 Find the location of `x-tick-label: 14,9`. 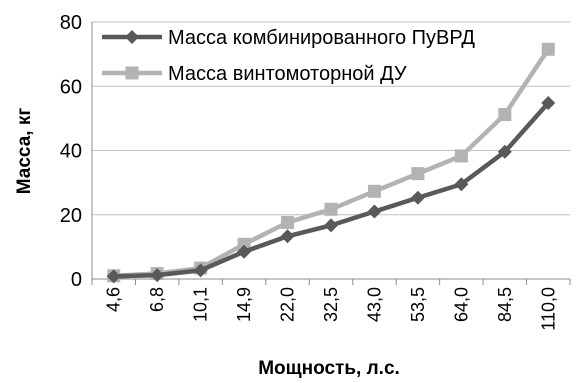

x-tick-label: 14,9 is located at coordinates (244, 304).